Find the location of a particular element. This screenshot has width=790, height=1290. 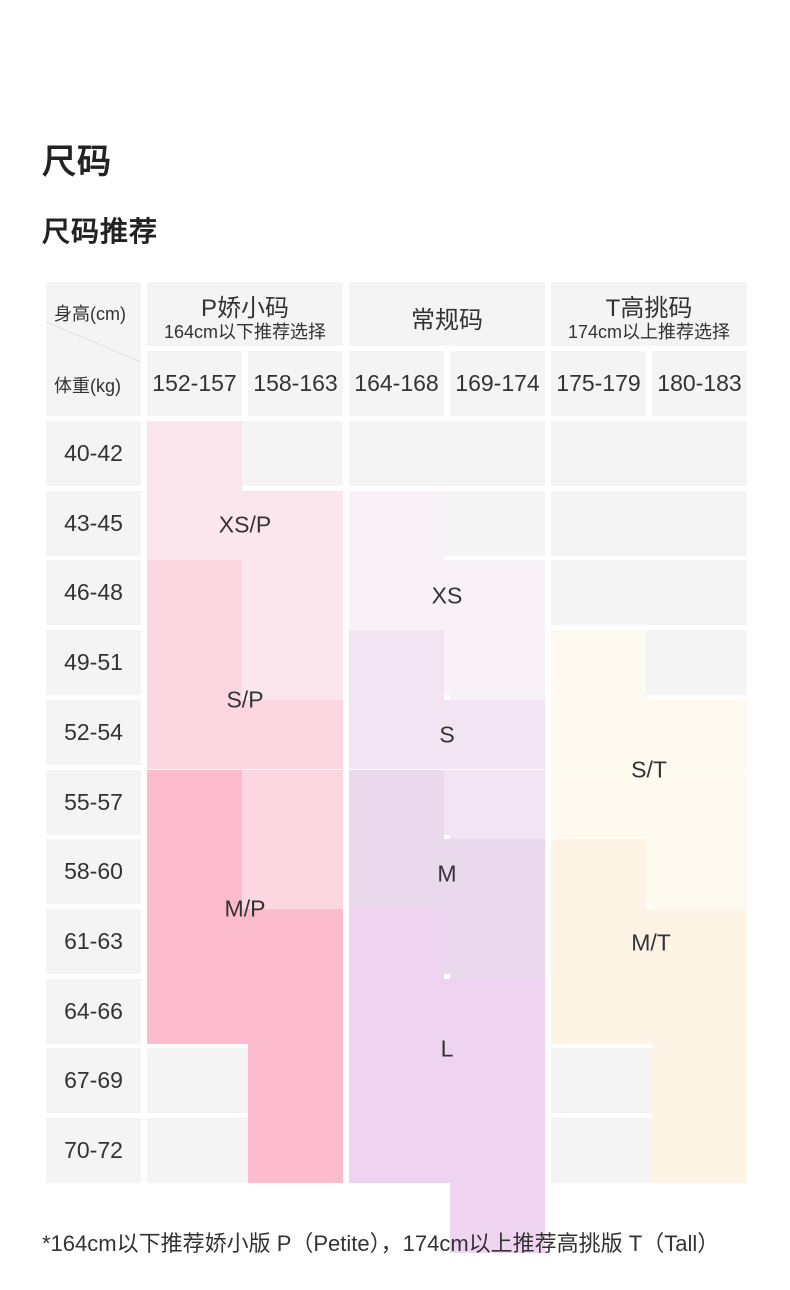

corner-diagonal-line is located at coordinates (93, 342).